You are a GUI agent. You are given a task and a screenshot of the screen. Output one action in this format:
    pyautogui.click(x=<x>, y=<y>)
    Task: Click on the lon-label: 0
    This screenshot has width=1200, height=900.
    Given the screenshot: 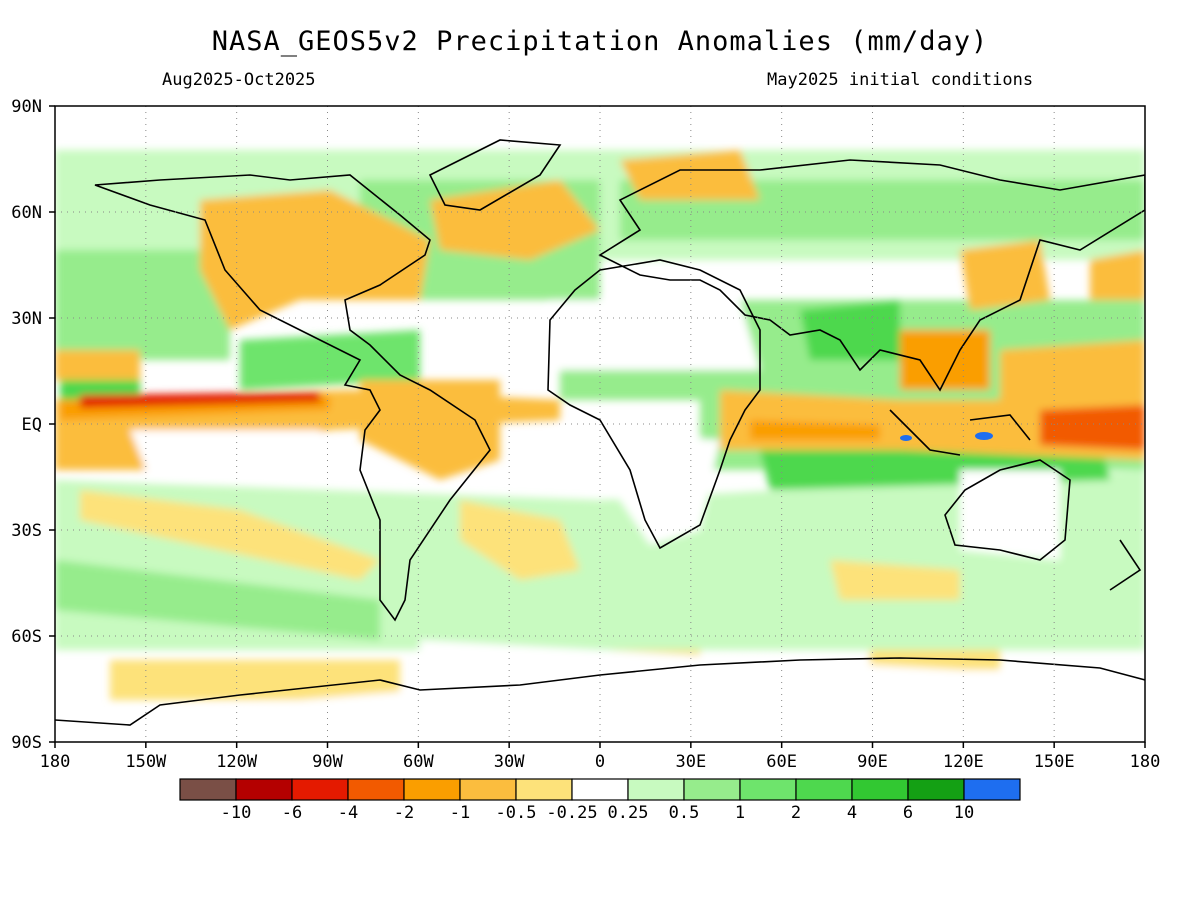 What is the action you would take?
    pyautogui.click(x=600, y=762)
    